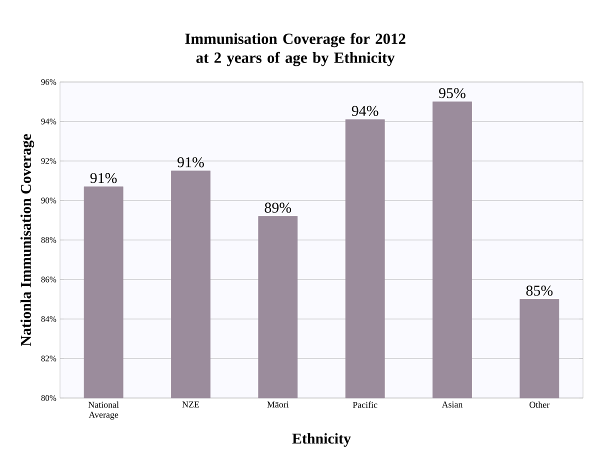  What do you see at coordinates (540, 405) in the screenshot?
I see `x-tick-label: Other` at bounding box center [540, 405].